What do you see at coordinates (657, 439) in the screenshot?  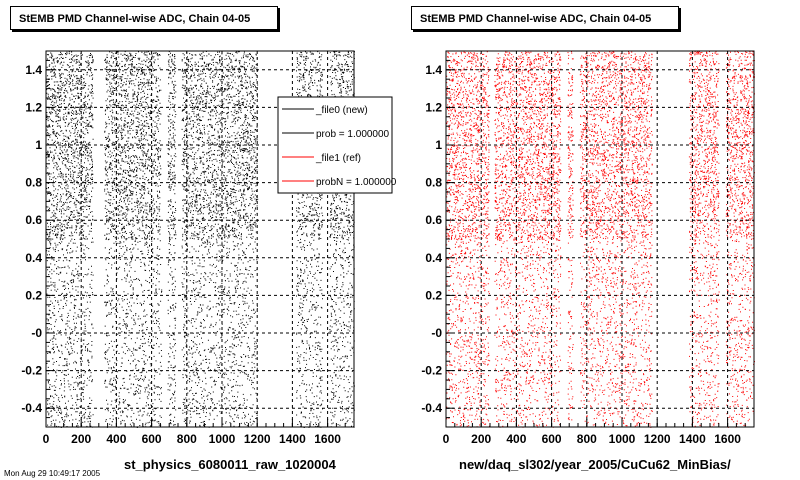 I see `right-xtick-label: 1200` at bounding box center [657, 439].